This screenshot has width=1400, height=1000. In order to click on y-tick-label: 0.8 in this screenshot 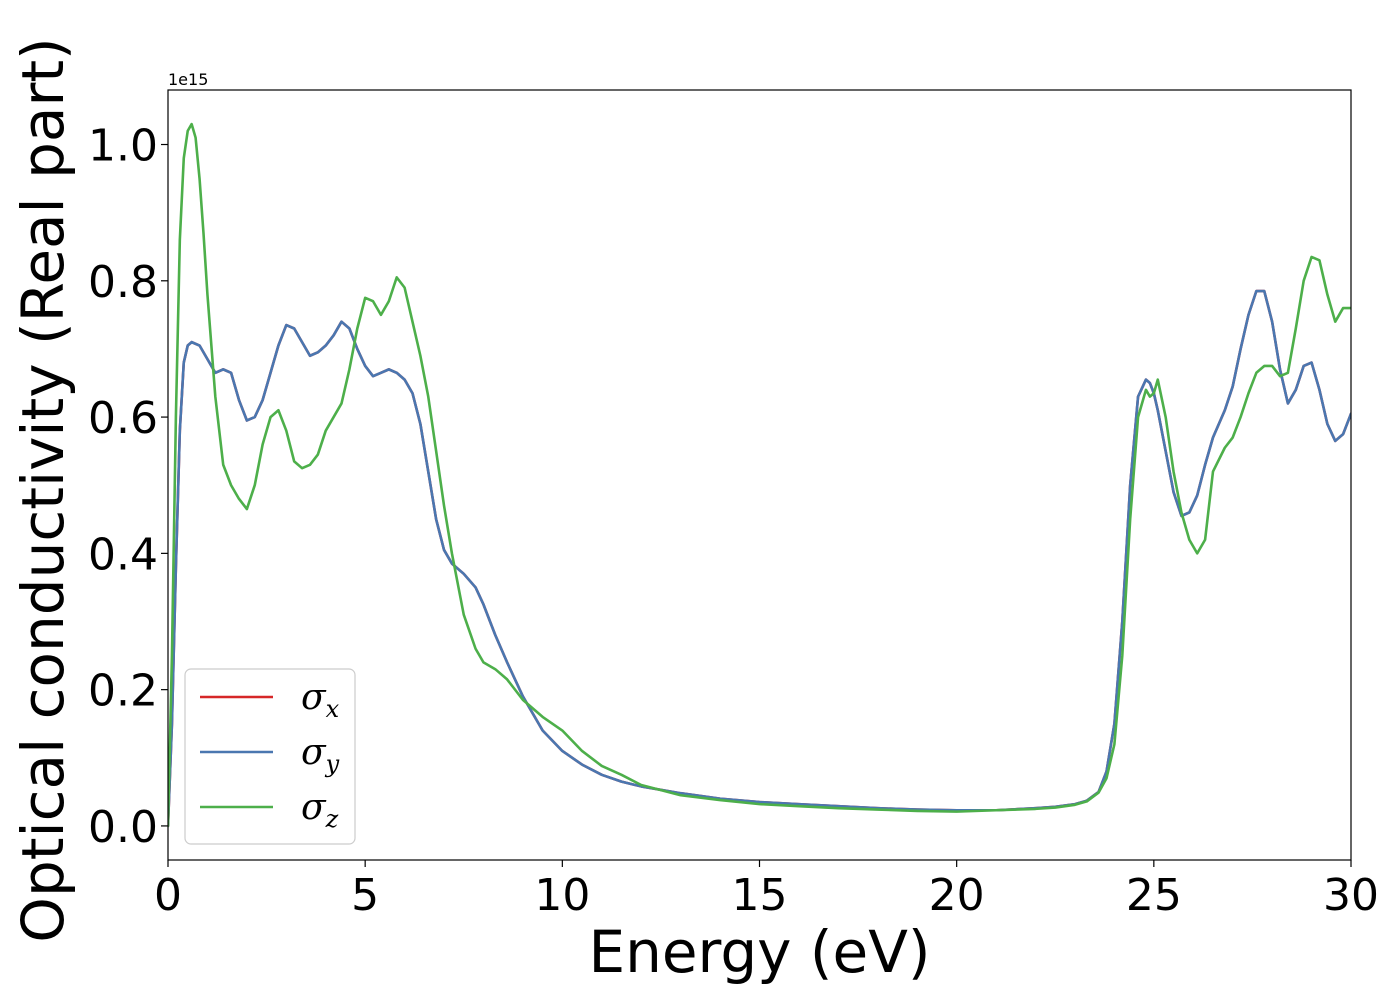, I will do `click(123, 282)`.